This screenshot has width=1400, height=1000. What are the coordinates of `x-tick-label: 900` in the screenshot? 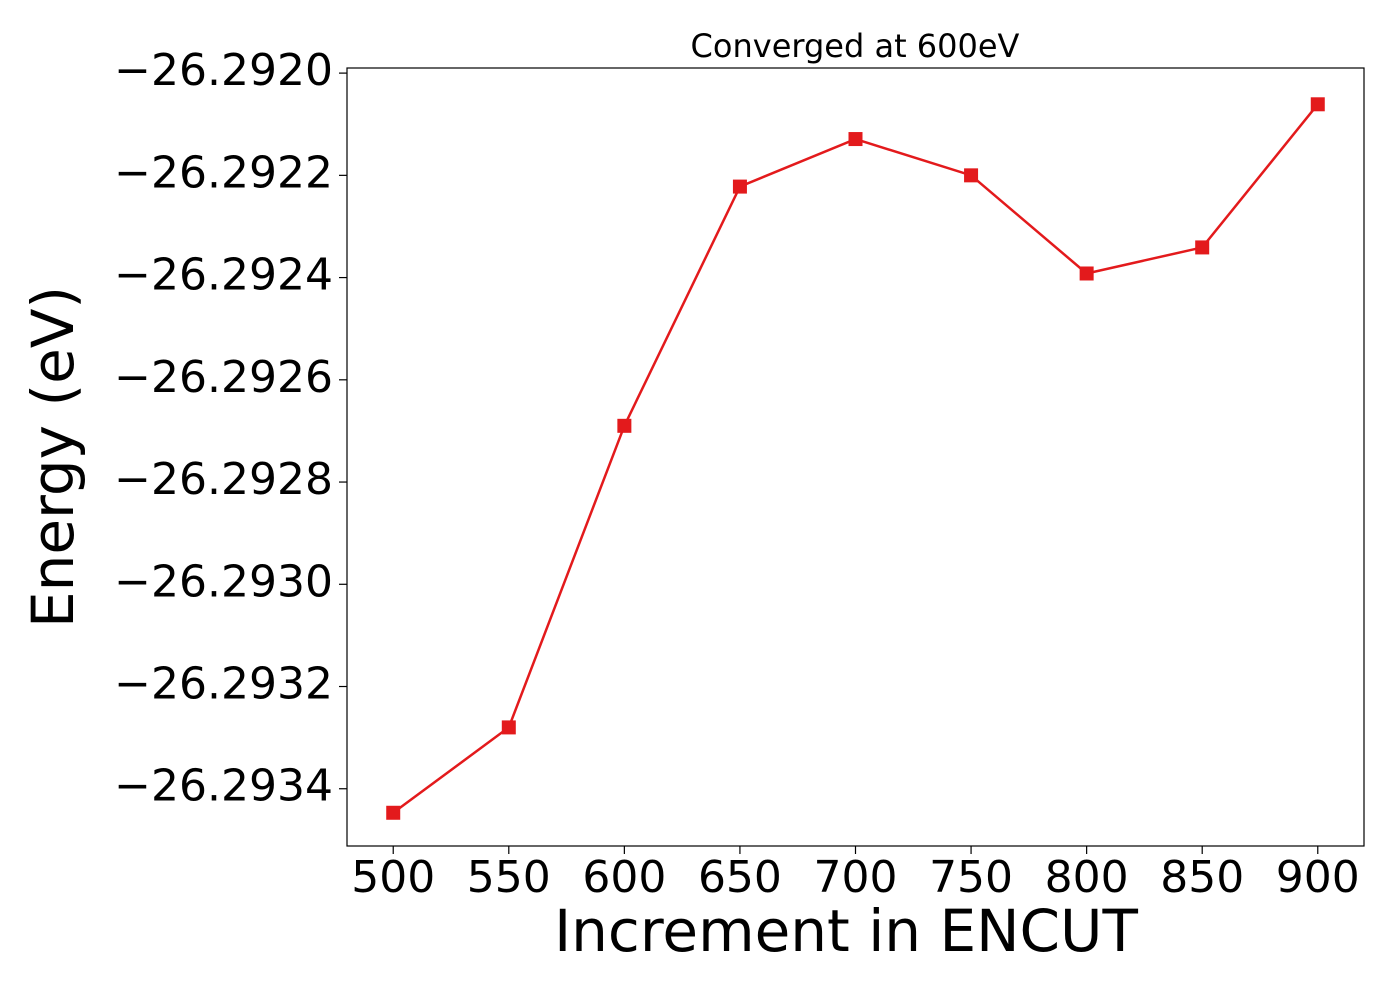 It's located at (1318, 877).